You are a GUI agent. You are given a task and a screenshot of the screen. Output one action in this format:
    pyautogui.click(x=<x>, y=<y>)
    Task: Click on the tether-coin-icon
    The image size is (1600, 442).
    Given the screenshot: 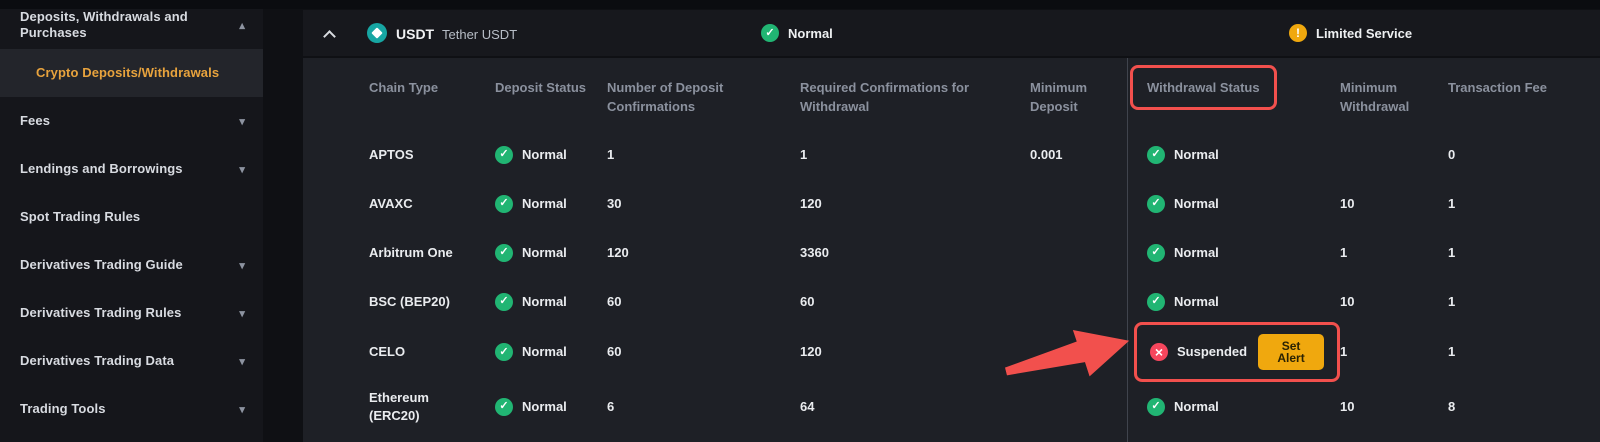 What is the action you would take?
    pyautogui.click(x=377, y=33)
    